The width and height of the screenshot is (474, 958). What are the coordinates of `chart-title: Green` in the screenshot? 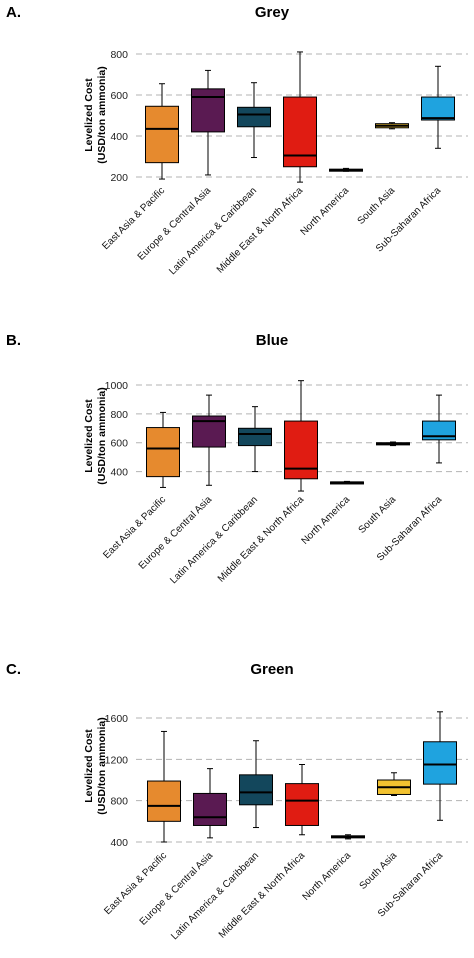 It's located at (271, 669).